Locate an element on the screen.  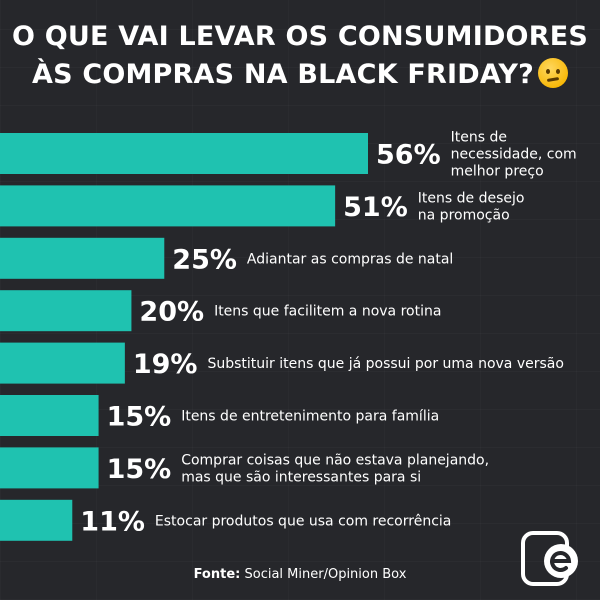
category-label-8: Estocar produtos que usa com recorrência is located at coordinates (303, 521).